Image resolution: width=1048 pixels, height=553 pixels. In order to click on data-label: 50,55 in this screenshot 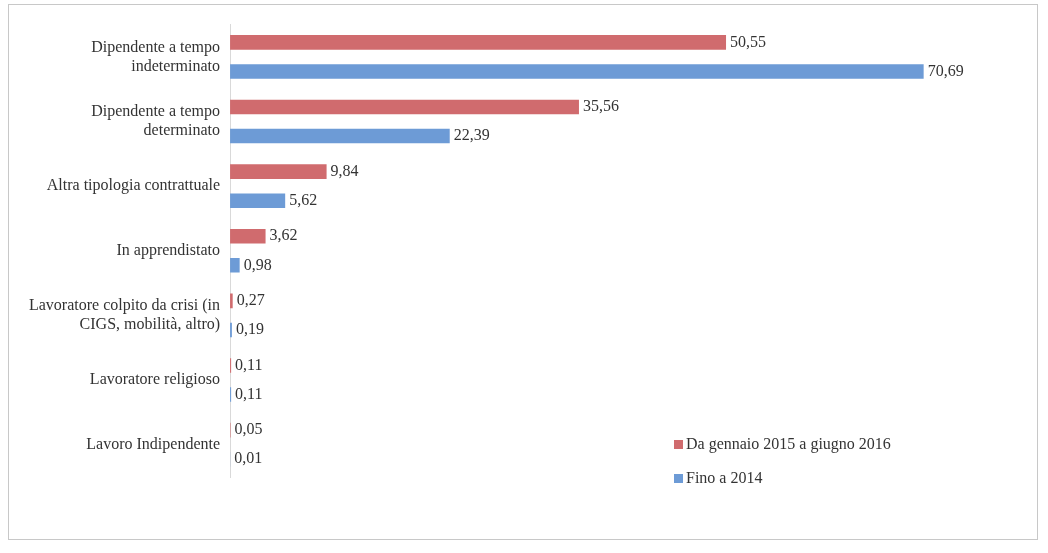, I will do `click(748, 41)`.